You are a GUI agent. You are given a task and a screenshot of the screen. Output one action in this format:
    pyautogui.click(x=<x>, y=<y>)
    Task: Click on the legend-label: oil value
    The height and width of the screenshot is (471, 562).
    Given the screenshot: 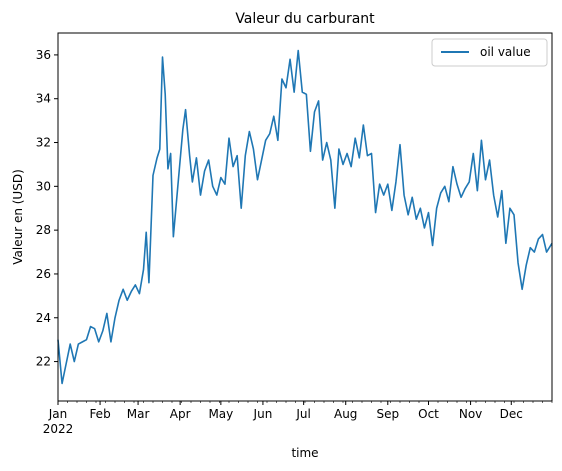 What is the action you would take?
    pyautogui.click(x=505, y=52)
    